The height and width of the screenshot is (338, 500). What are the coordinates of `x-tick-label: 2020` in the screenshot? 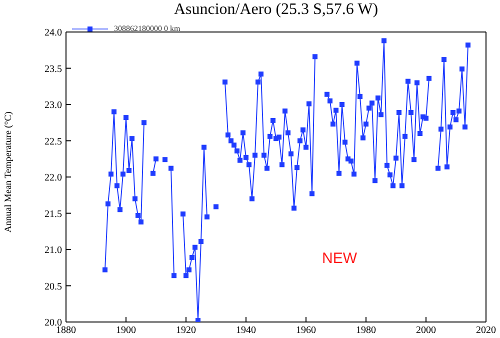 It's located at (486, 330).